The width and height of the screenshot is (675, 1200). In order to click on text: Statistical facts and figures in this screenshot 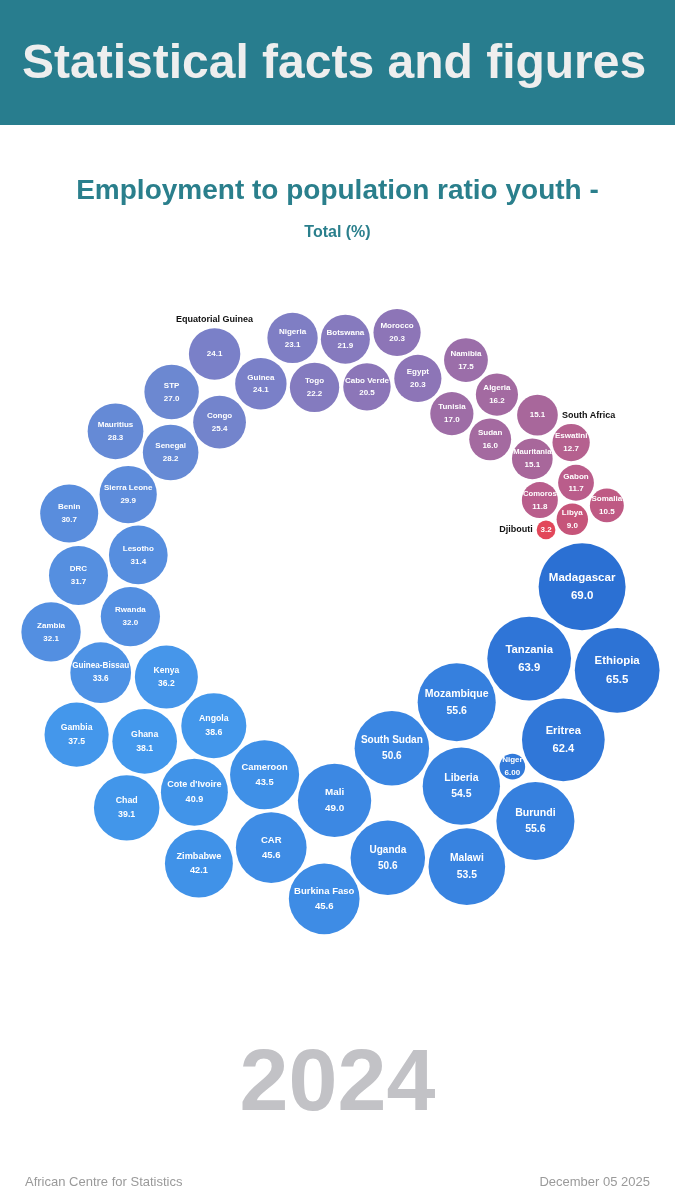, I will do `click(334, 62)`.